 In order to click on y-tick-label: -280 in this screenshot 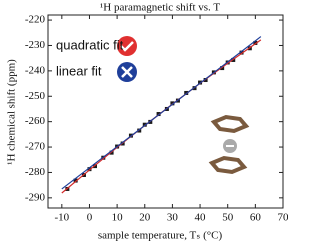, I will do `click(35, 172)`.